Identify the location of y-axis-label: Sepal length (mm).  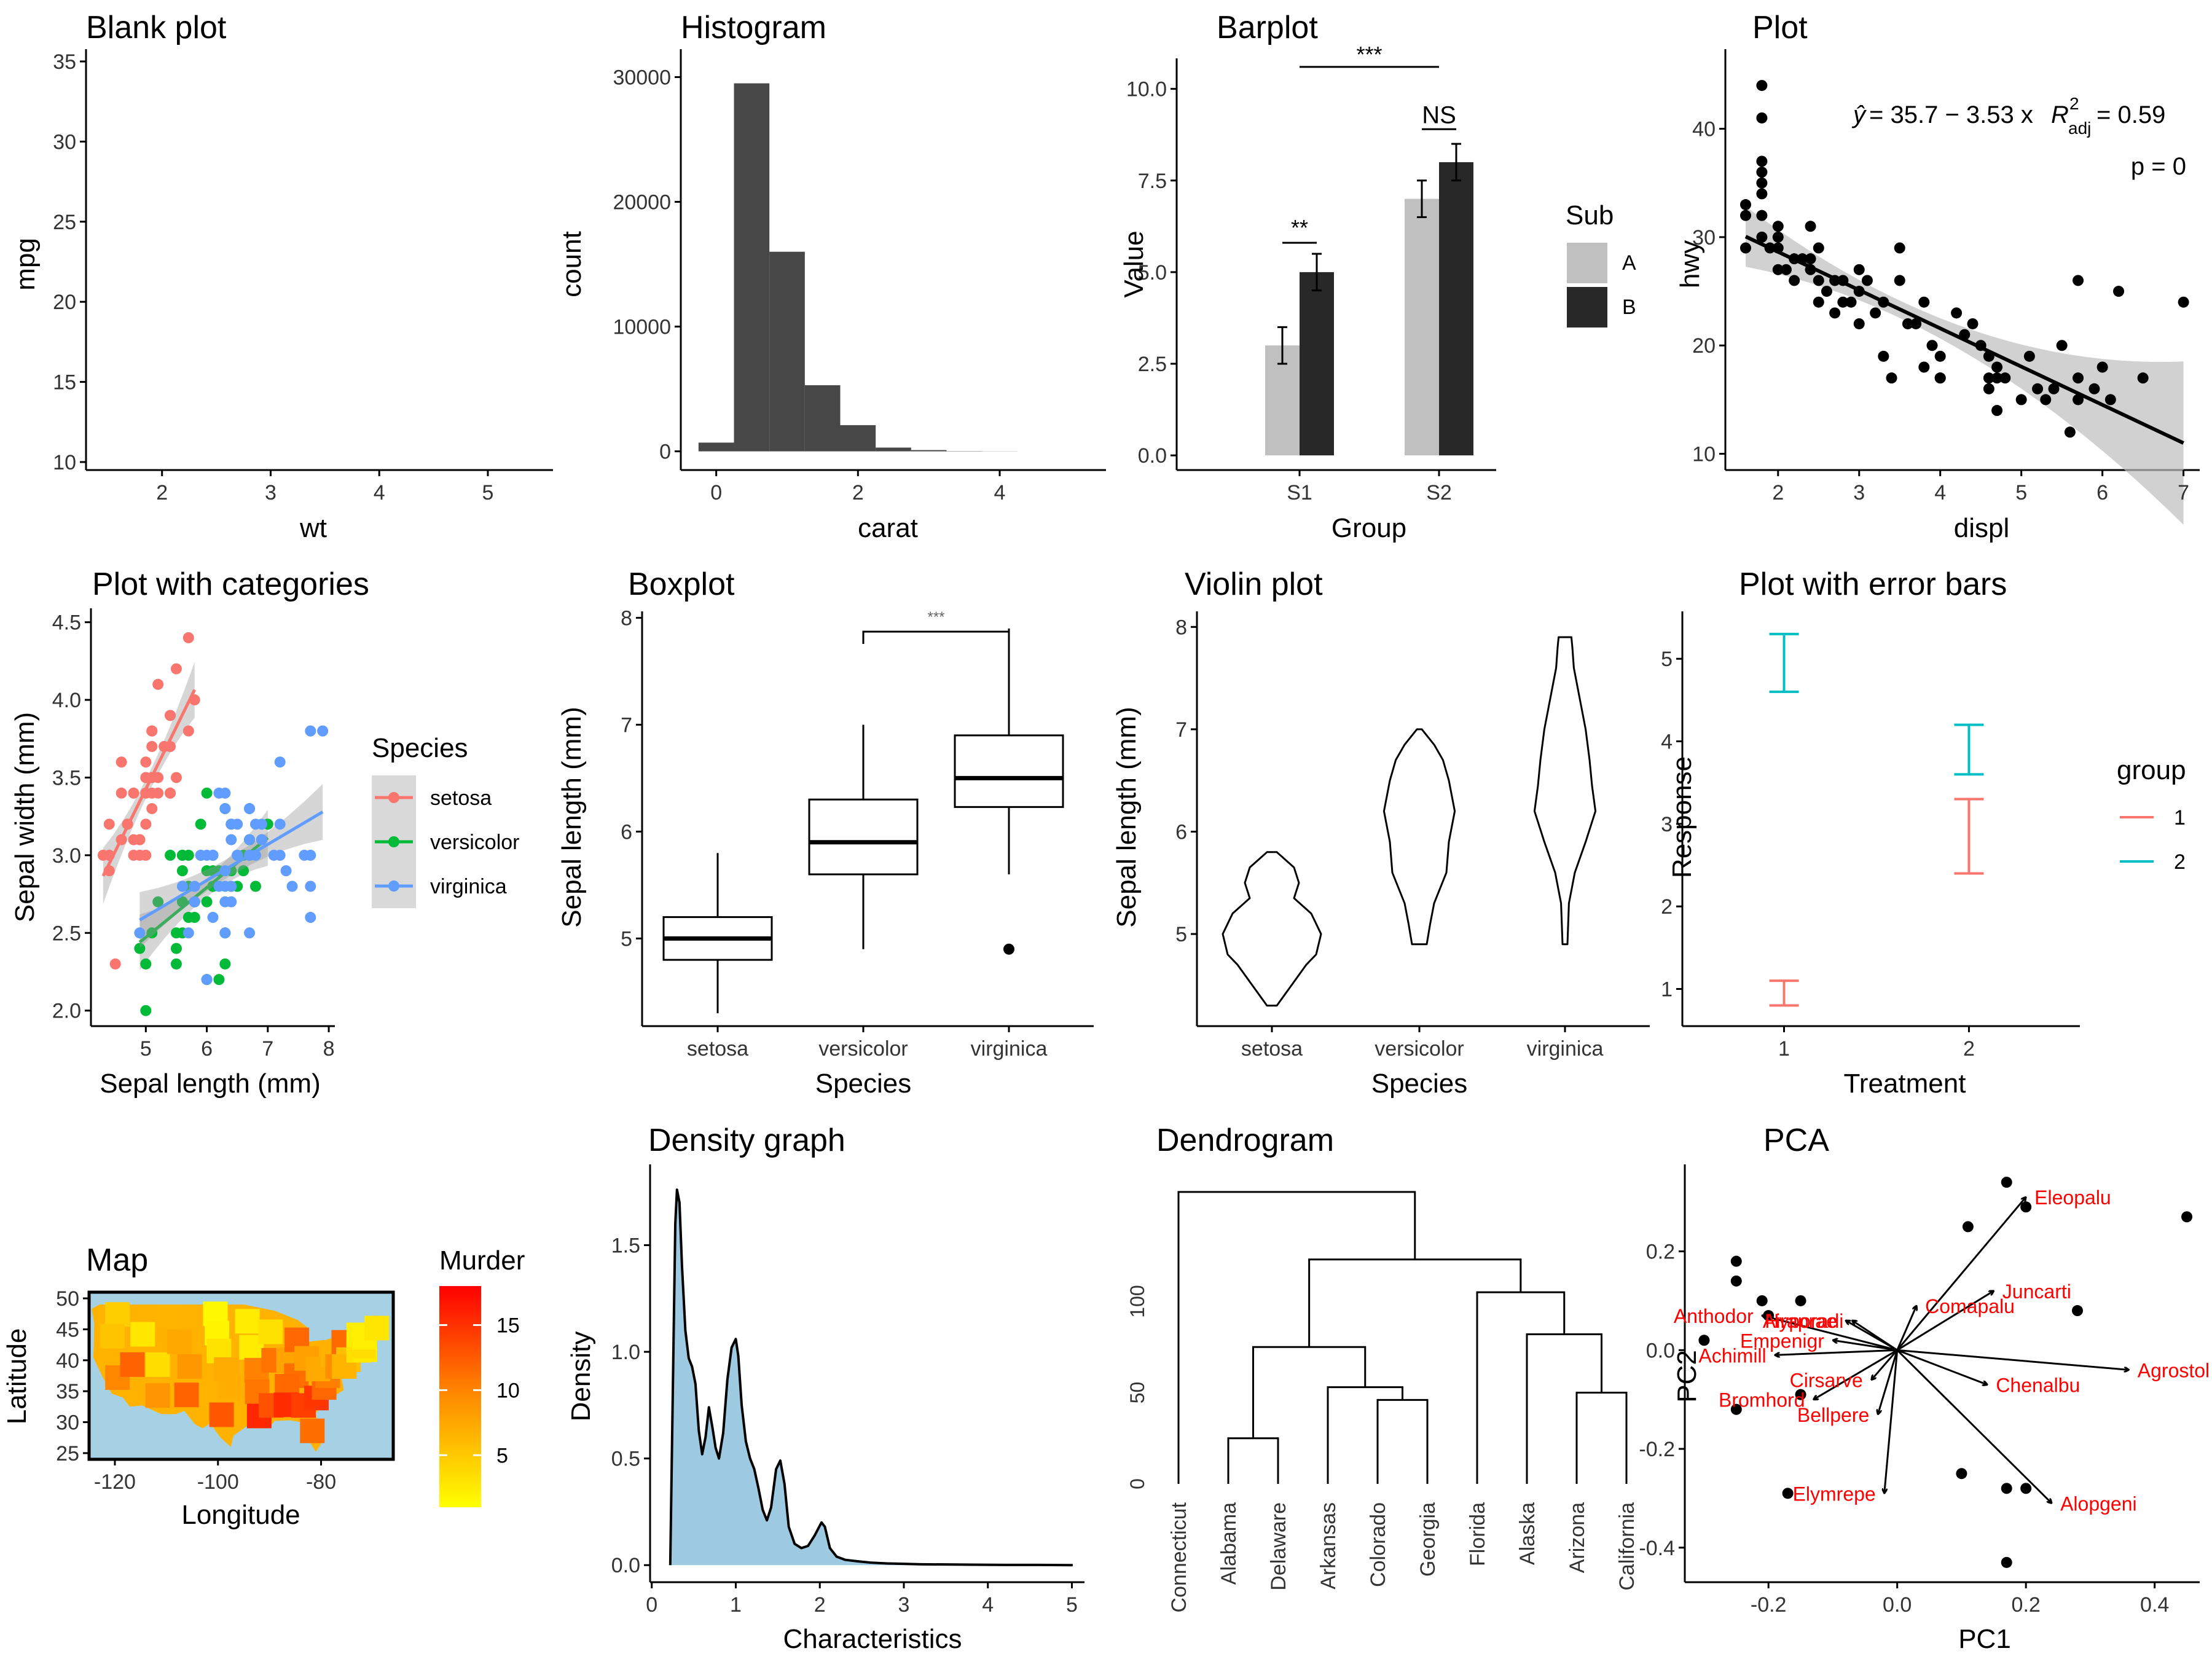
(572, 817).